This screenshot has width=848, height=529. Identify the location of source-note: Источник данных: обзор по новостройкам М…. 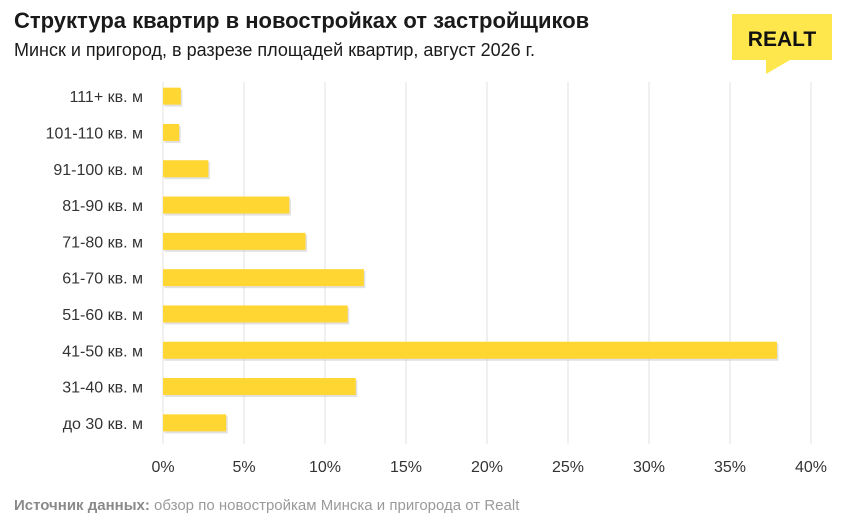
(266, 505).